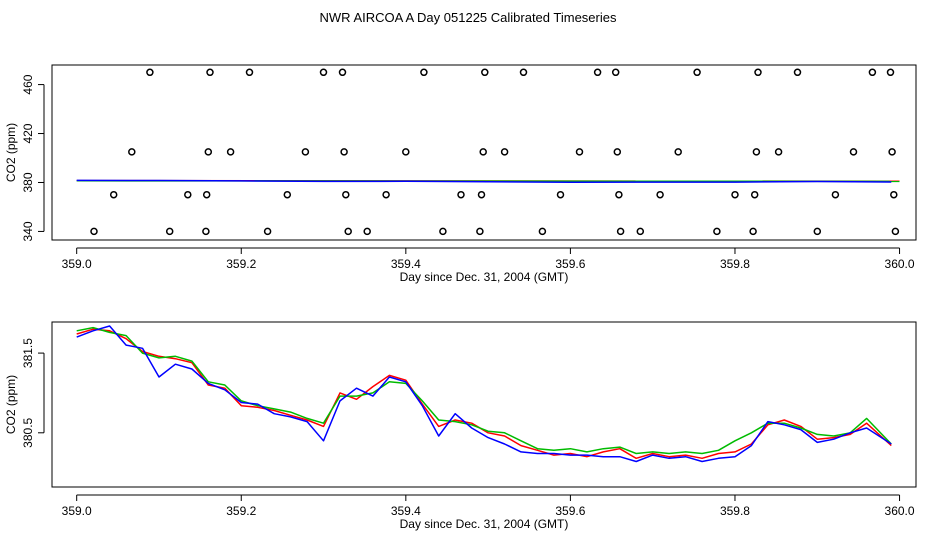  I want to click on y-tick-label: 420, so click(28, 133).